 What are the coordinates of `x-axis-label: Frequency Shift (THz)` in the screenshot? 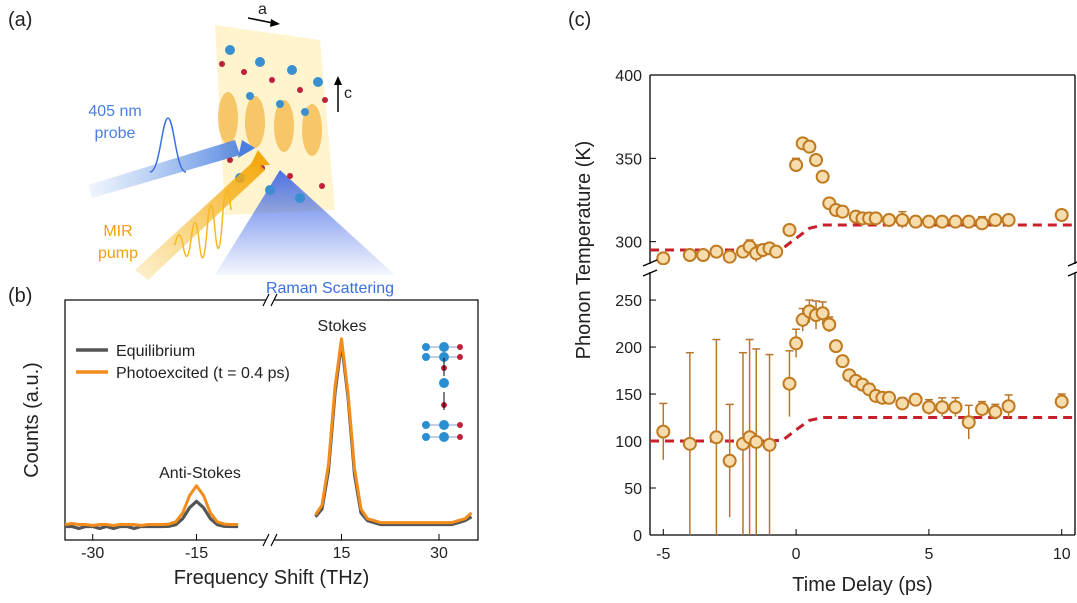 It's located at (272, 578).